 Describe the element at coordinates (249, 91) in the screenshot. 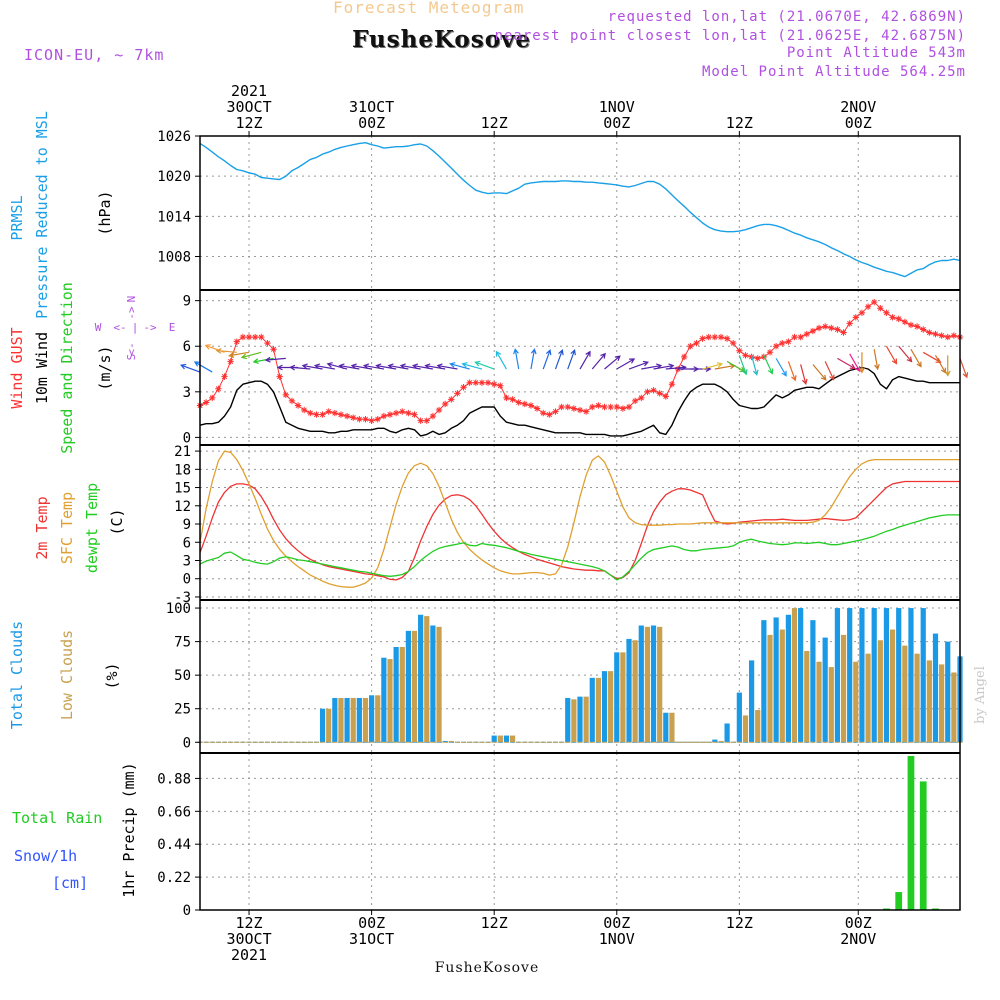

I see `x-tick-label-top: 2021` at that location.